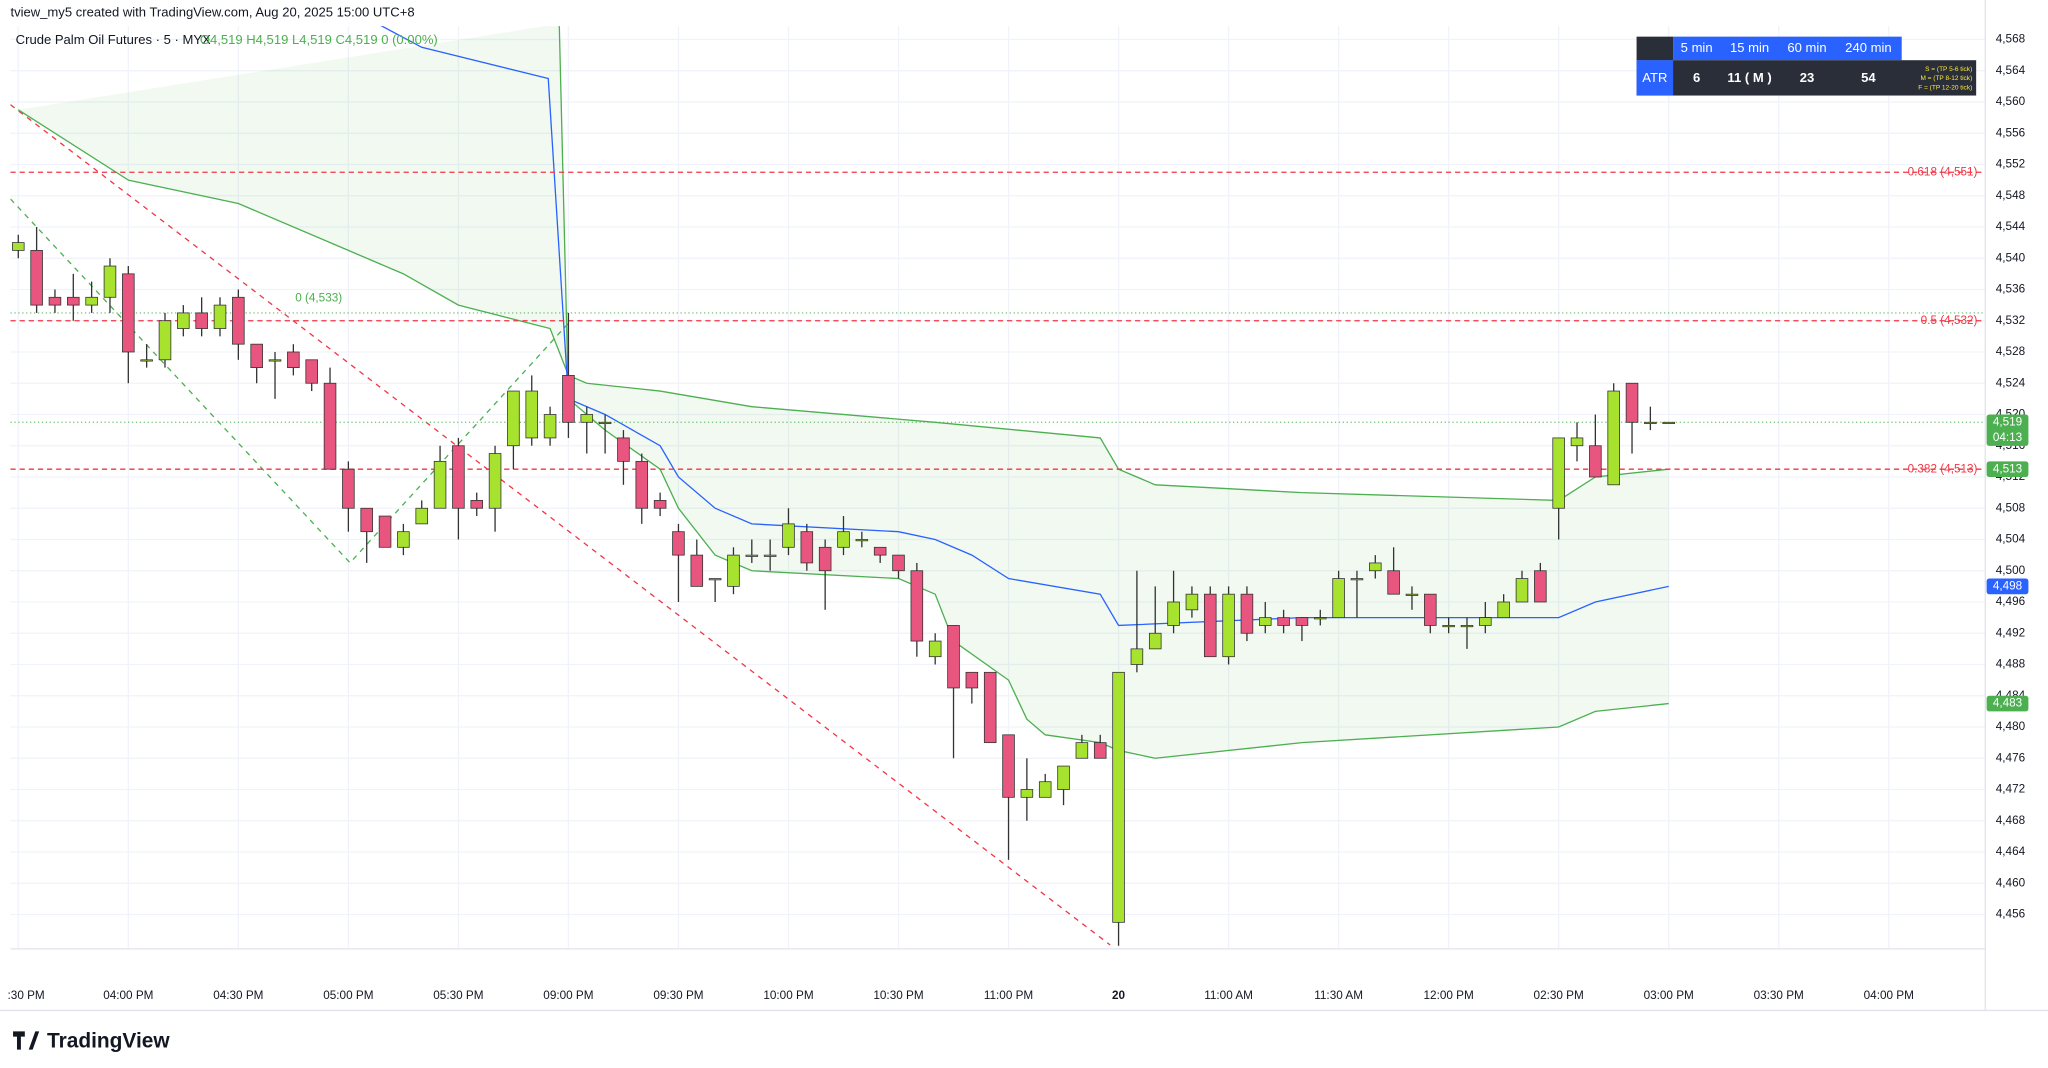  Describe the element at coordinates (1559, 995) in the screenshot. I see `x-tick-label: 02:30 PM` at that location.